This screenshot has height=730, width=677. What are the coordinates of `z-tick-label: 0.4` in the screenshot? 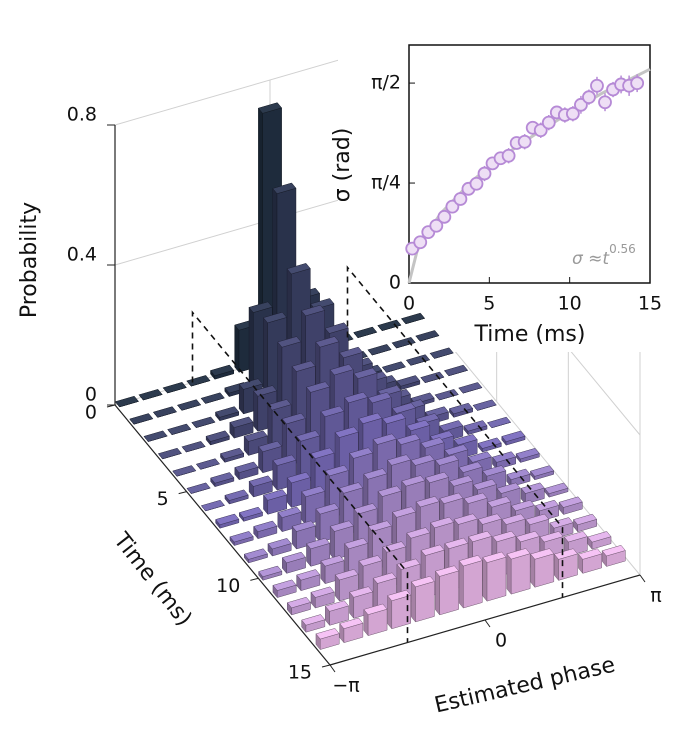 It's located at (82, 255).